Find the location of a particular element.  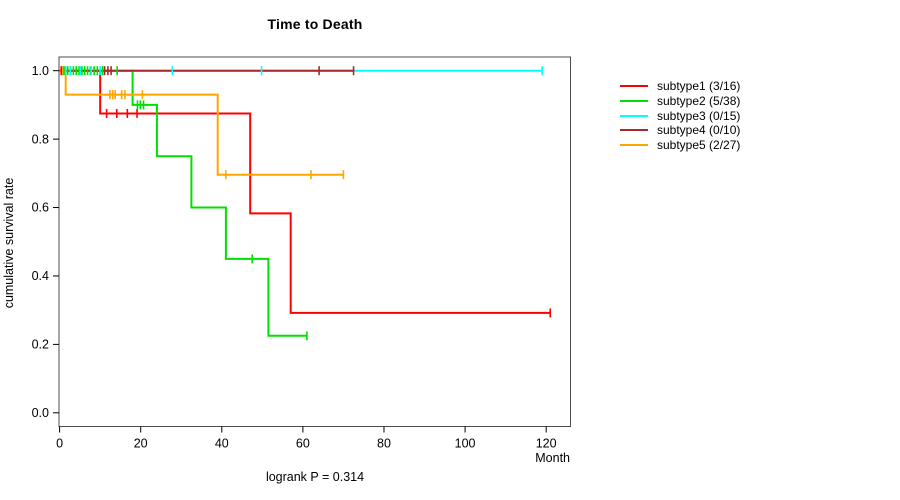

y-tick-label: 0.2 is located at coordinates (40, 345).